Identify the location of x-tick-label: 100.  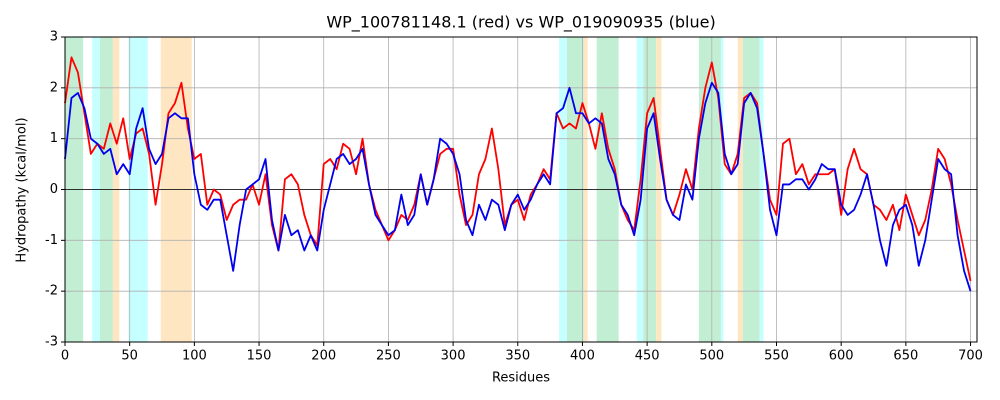
(194, 356).